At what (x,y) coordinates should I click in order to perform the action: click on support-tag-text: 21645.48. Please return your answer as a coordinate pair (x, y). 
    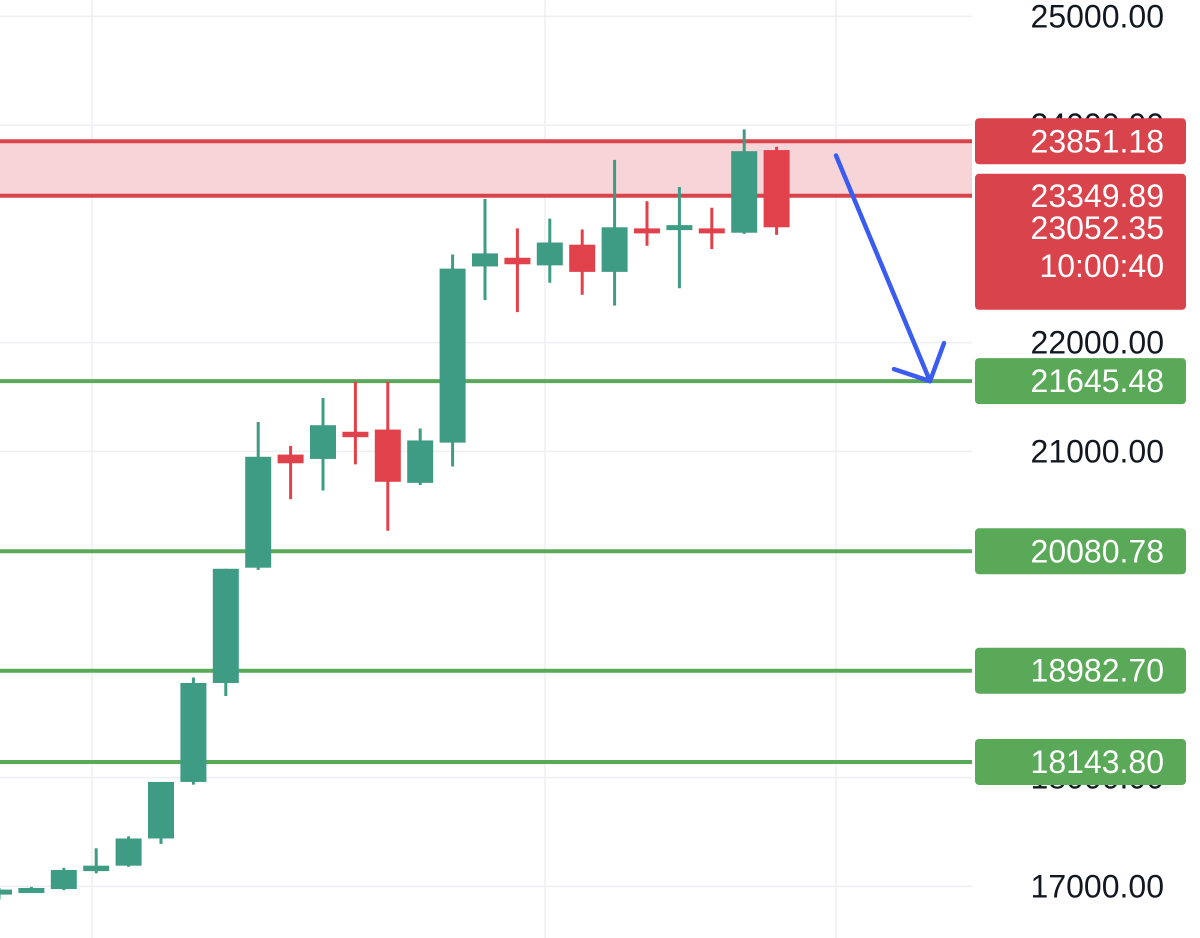
    Looking at the image, I should click on (1097, 381).